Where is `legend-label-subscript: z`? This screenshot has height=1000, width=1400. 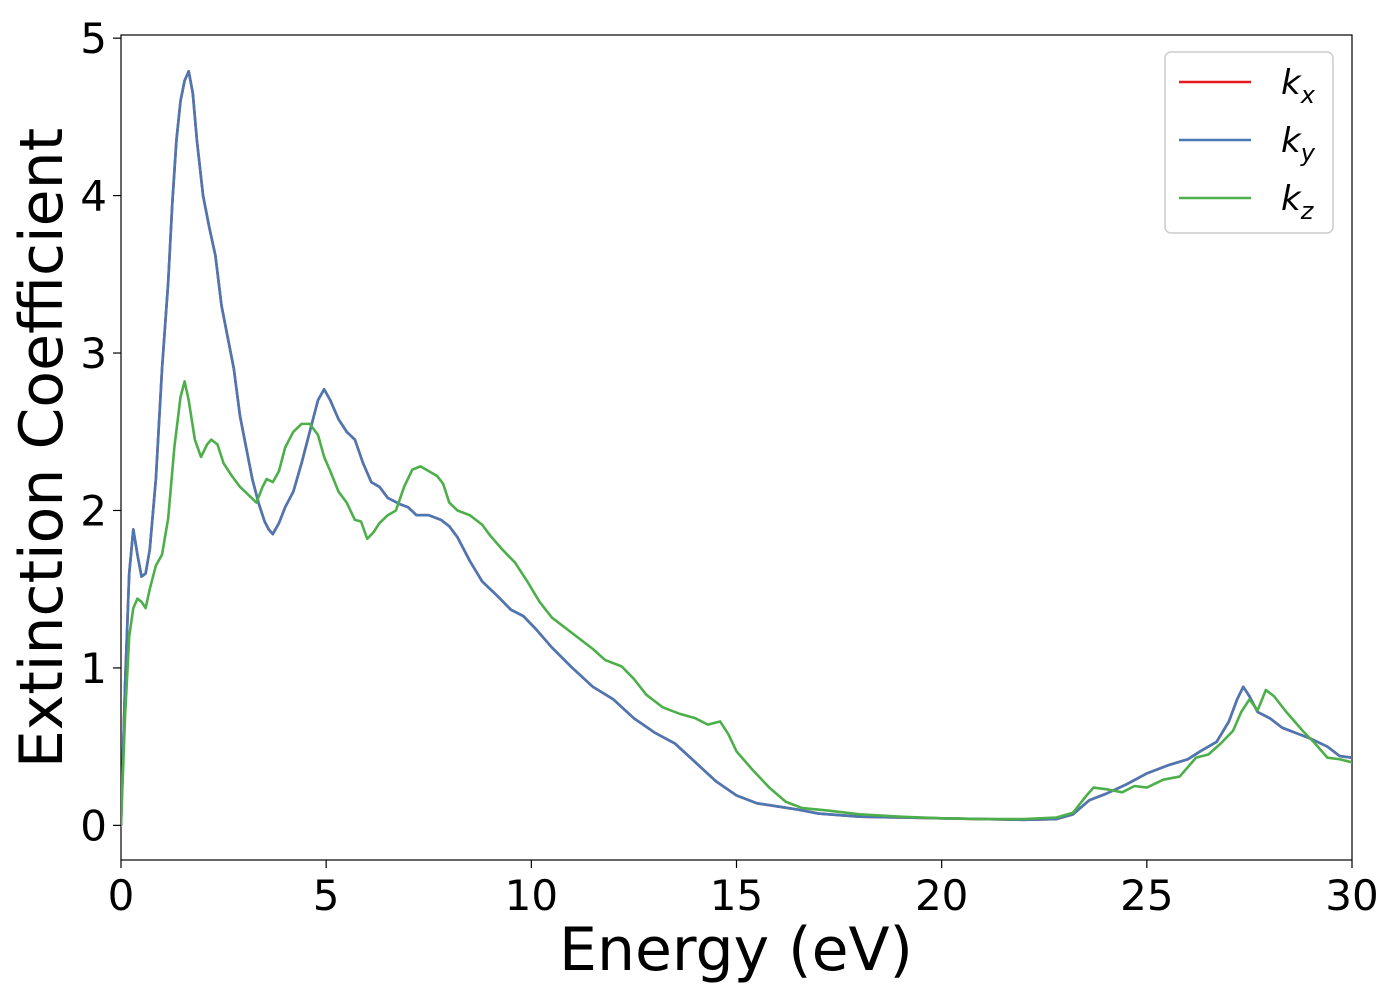 legend-label-subscript: z is located at coordinates (1307, 211).